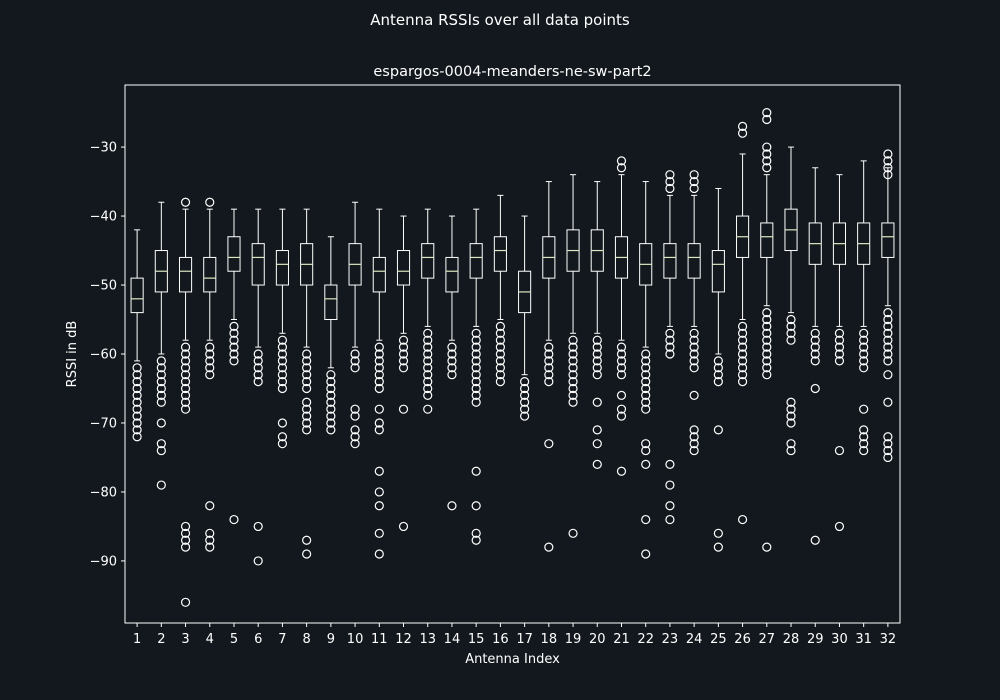  Describe the element at coordinates (742, 639) in the screenshot. I see `x-tick-label: 26` at that location.